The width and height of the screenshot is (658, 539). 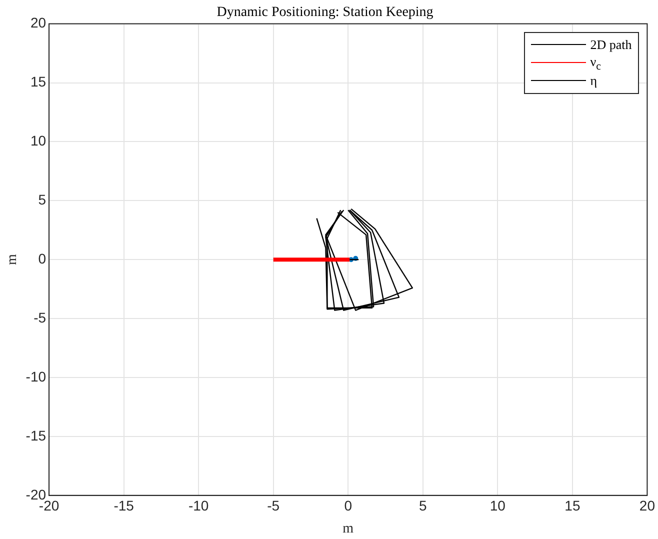 What do you see at coordinates (38, 140) in the screenshot?
I see `y-tick-label: 10` at bounding box center [38, 140].